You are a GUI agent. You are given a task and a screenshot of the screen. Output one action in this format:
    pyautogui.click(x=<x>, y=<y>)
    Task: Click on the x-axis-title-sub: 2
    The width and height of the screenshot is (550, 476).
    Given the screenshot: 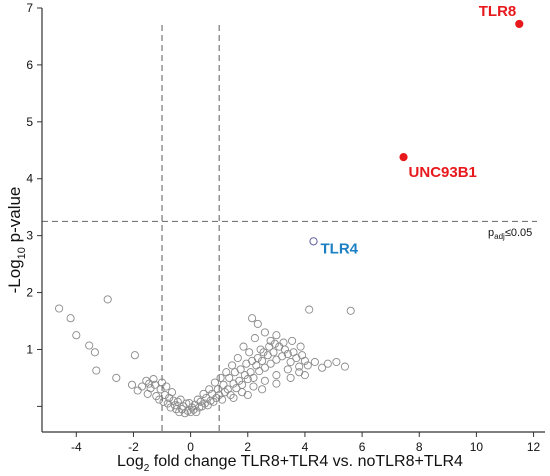 What is the action you would take?
    pyautogui.click(x=147, y=468)
    